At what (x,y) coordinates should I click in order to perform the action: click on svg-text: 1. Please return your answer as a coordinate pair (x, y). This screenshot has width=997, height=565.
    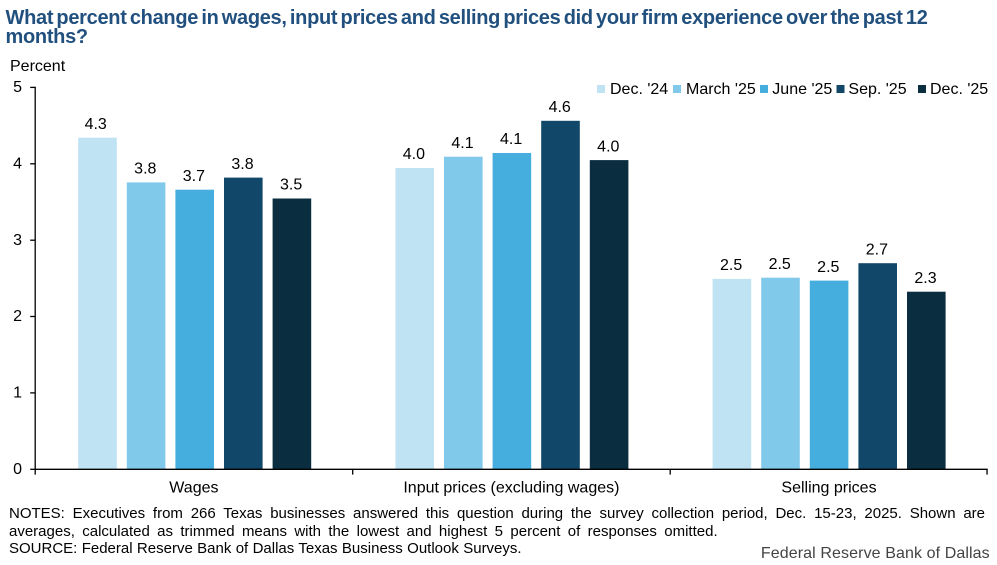
    Looking at the image, I should click on (17, 393).